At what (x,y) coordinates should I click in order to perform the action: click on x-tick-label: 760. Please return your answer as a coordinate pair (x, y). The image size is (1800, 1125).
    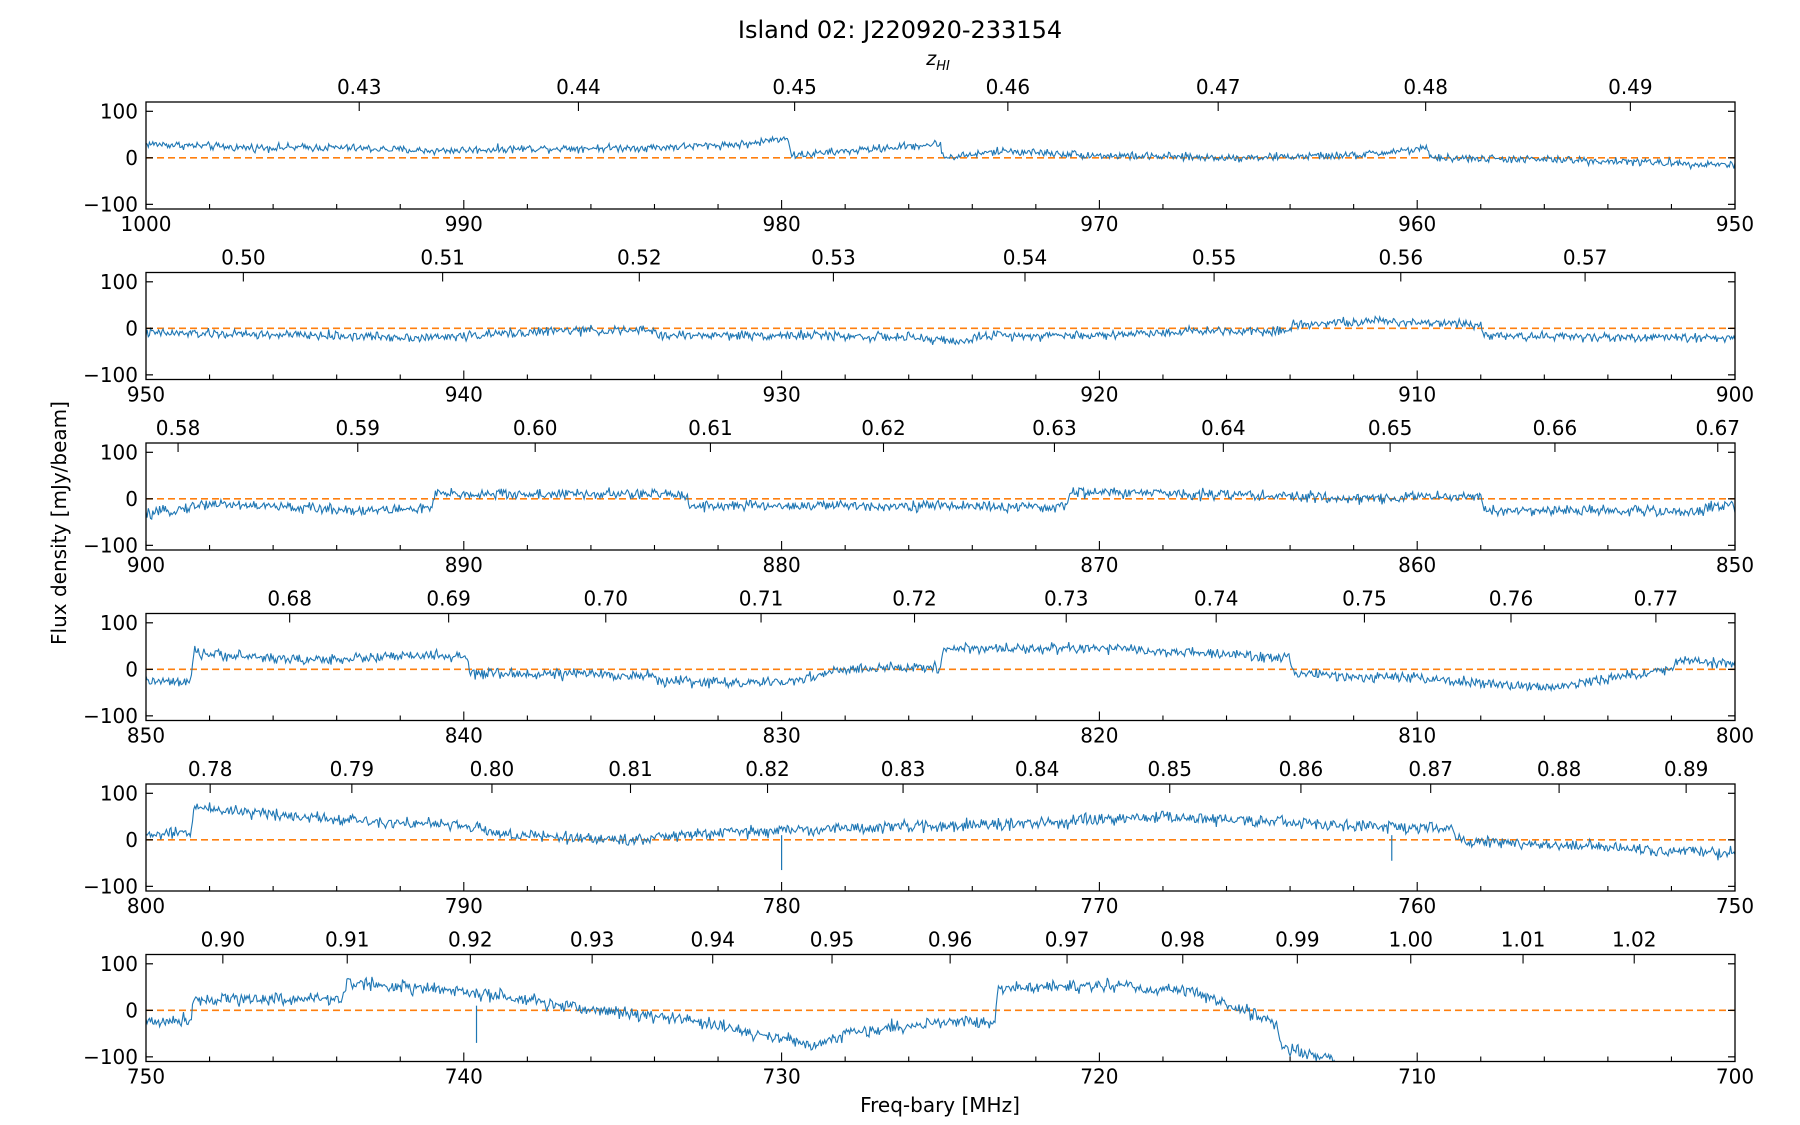
    Looking at the image, I should click on (1417, 906).